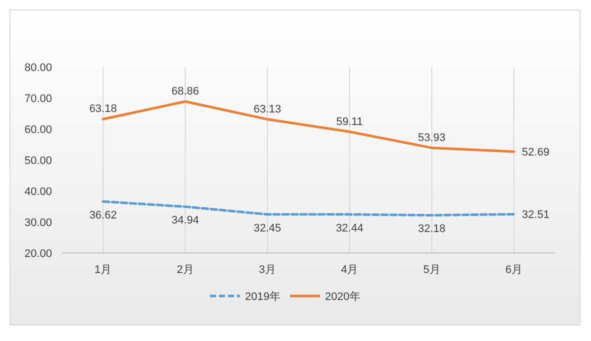 The image size is (591, 341). What do you see at coordinates (38, 68) in the screenshot?
I see `y-tick-label: 80.00` at bounding box center [38, 68].